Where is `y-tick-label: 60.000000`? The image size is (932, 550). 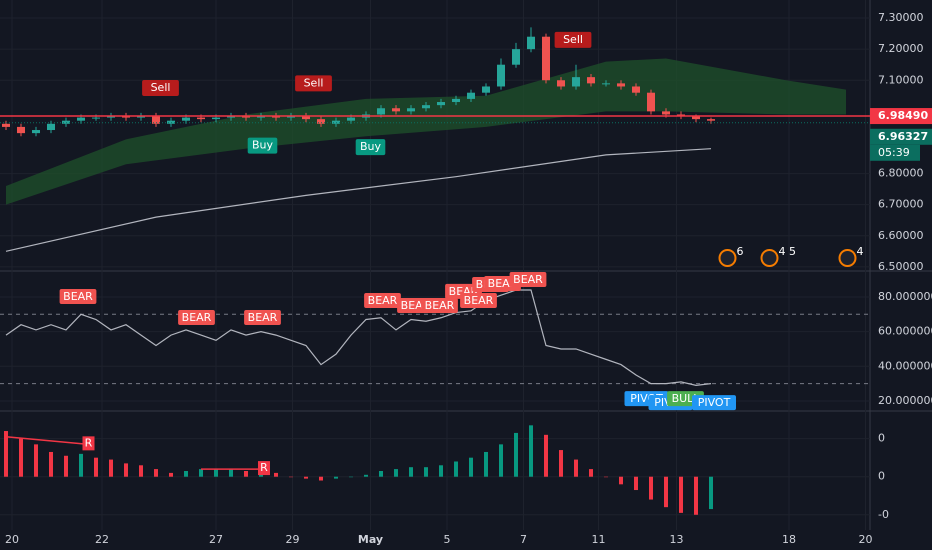
y-tick-label: 60.000000 is located at coordinates (905, 331).